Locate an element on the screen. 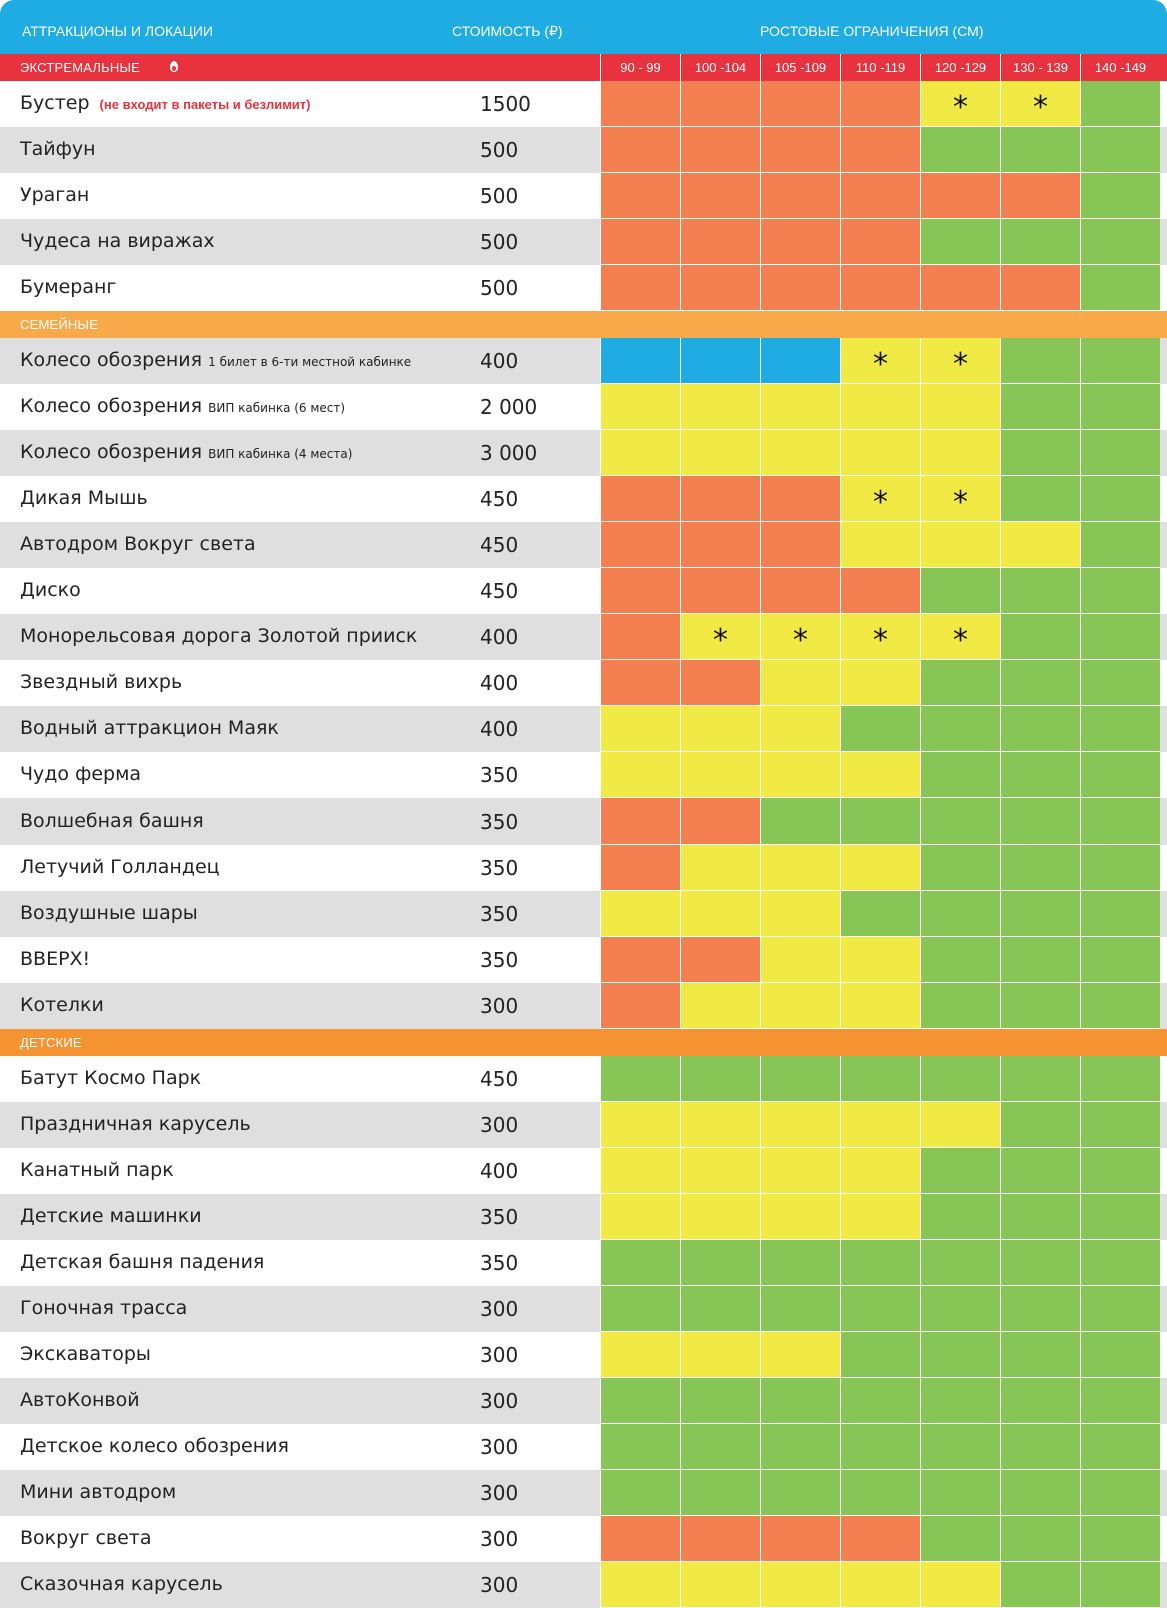 The height and width of the screenshot is (1608, 1167). attraction-title: Ураган is located at coordinates (55, 195).